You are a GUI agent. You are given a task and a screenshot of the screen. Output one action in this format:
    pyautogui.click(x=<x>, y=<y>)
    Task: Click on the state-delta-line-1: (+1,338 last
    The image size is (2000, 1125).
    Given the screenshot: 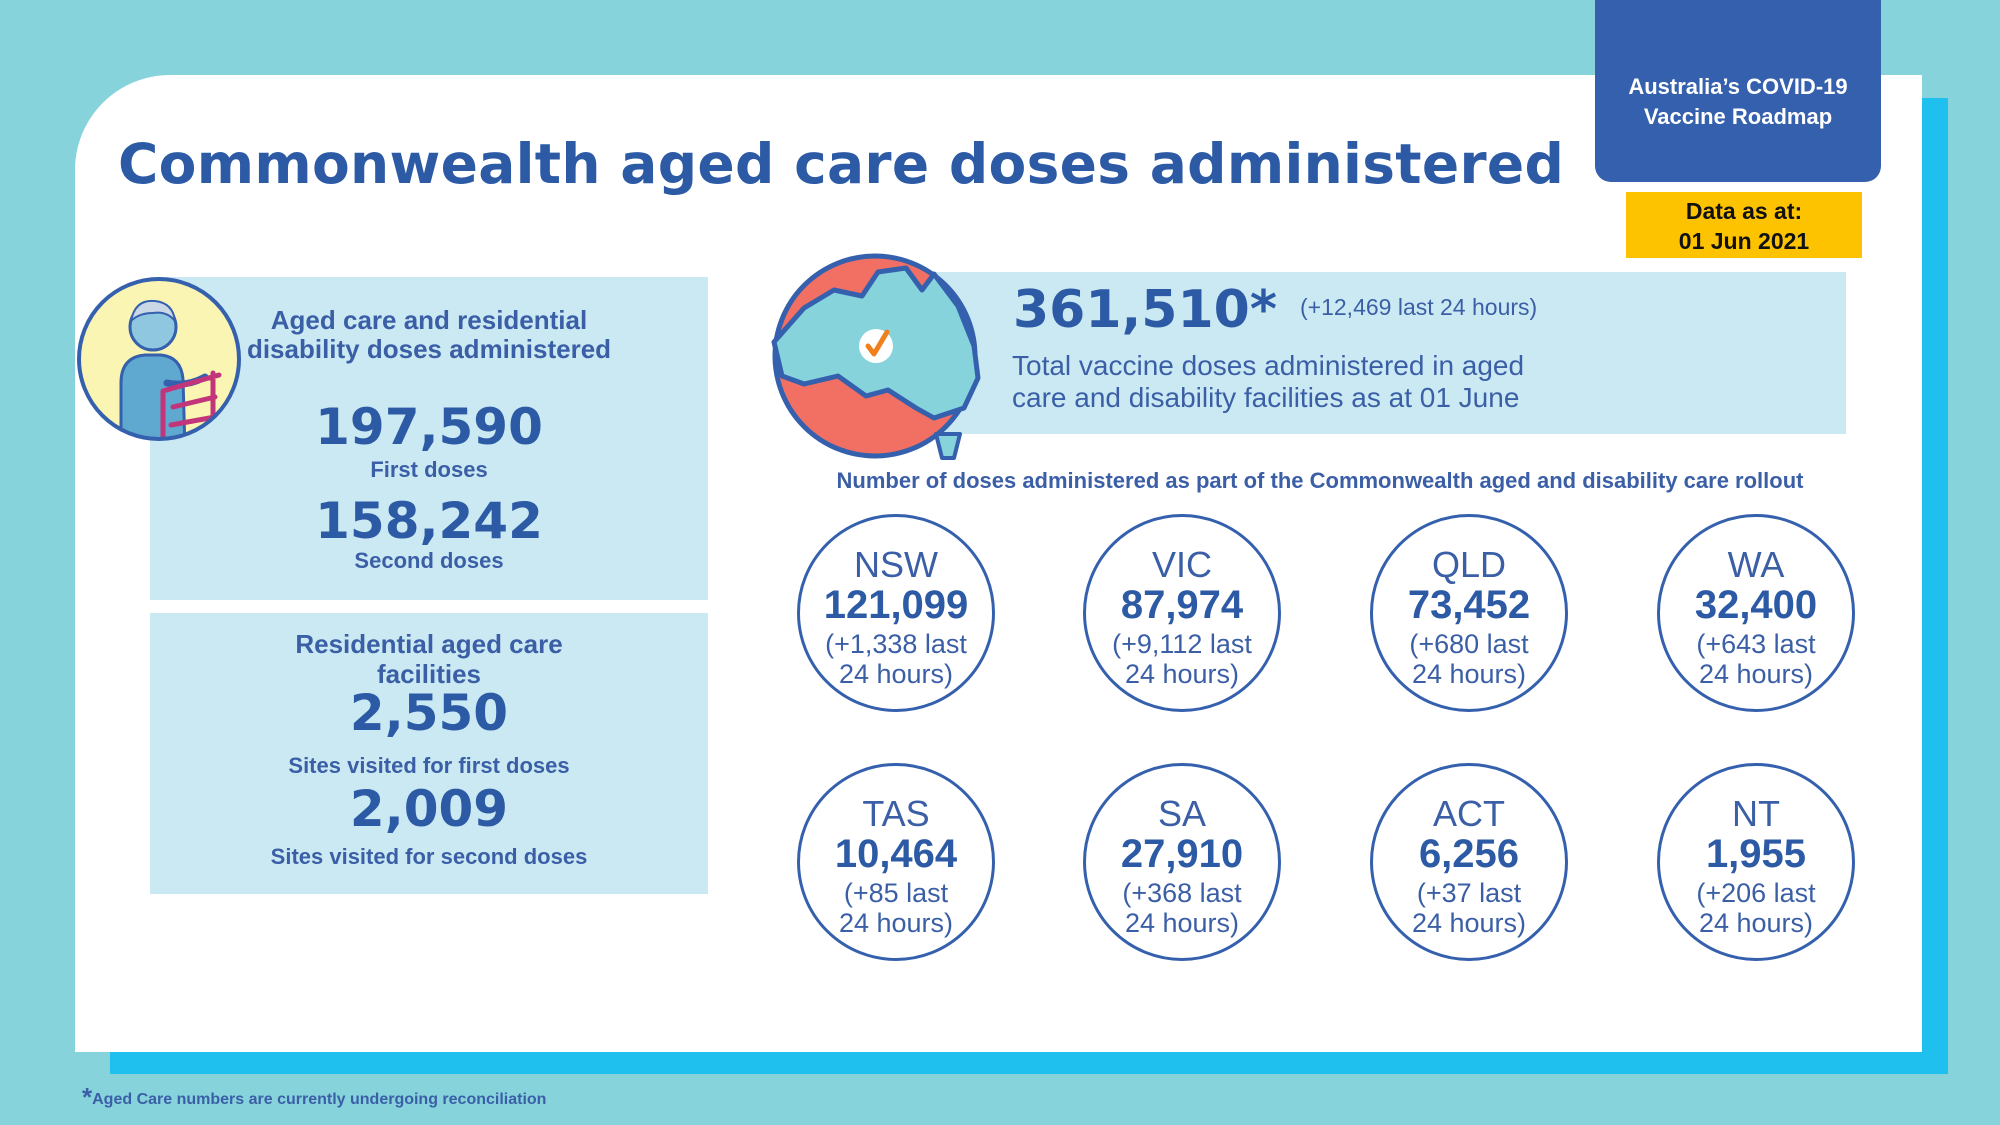 What is the action you would take?
    pyautogui.click(x=896, y=644)
    